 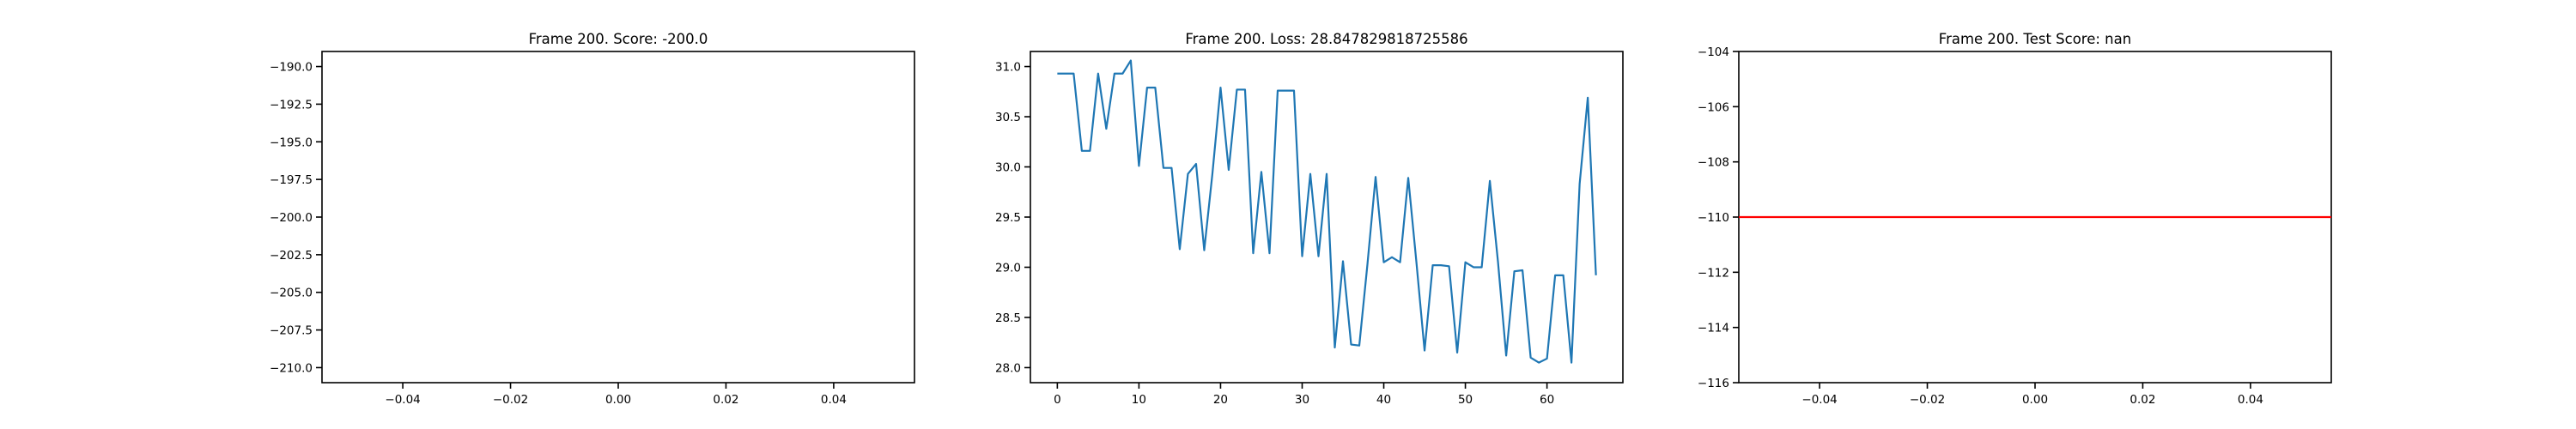 I want to click on series-line, so click(x=1327, y=211).